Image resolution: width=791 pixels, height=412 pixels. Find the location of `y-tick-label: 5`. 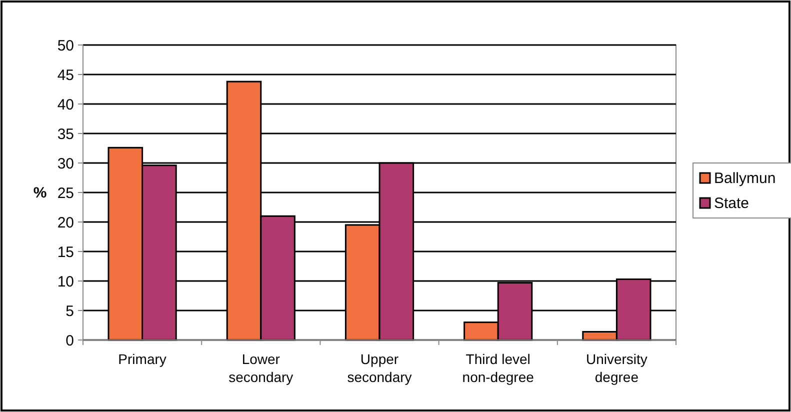

y-tick-label: 5 is located at coordinates (70, 311).